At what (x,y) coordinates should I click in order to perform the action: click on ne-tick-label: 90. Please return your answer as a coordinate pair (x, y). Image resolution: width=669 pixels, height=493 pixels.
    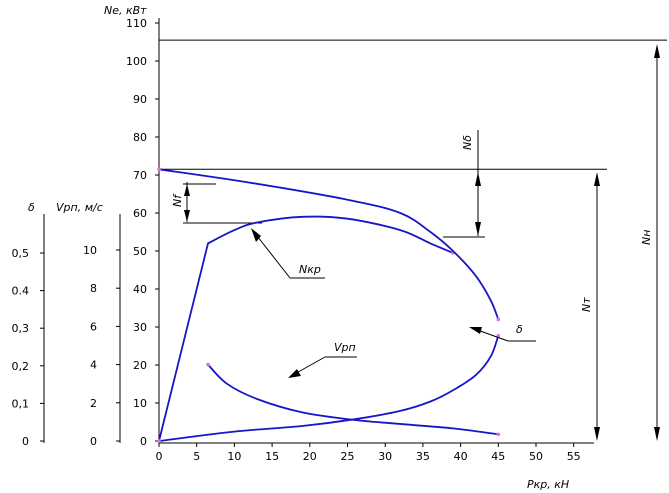
    Looking at the image, I should click on (140, 99).